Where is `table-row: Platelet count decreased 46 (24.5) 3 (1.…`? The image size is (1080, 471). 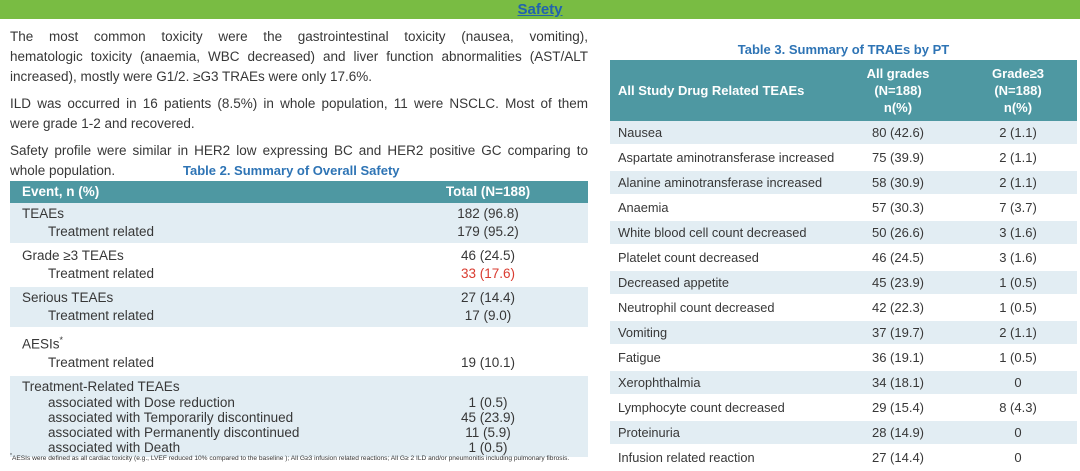
table-row: Platelet count decreased 46 (24.5) 3 (1.… is located at coordinates (843, 258).